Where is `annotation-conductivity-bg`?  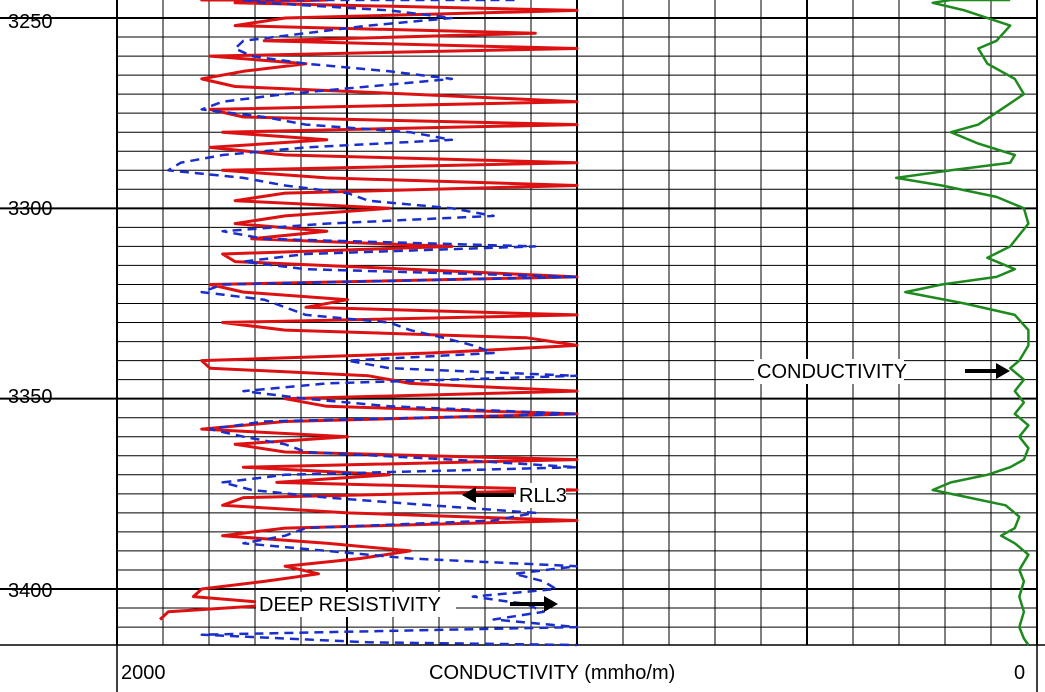 annotation-conductivity-bg is located at coordinates (829, 371).